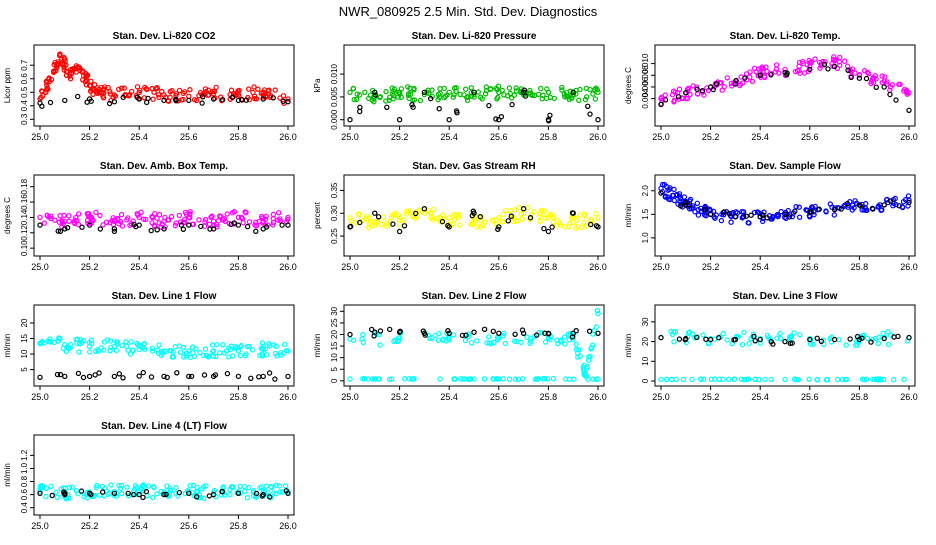 The width and height of the screenshot is (936, 545). I want to click on y-axis-label: percent, so click(317, 214).